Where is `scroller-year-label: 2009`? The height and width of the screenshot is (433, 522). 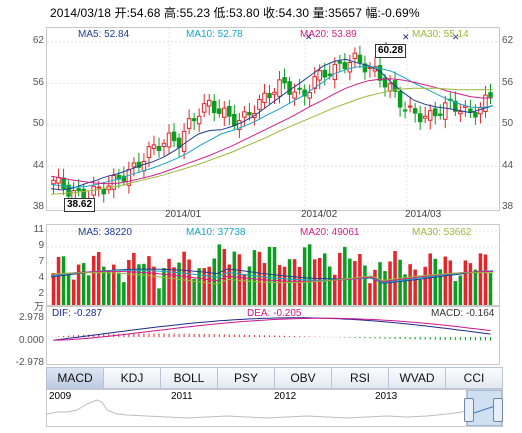 scroller-year-label: 2009 is located at coordinates (60, 396).